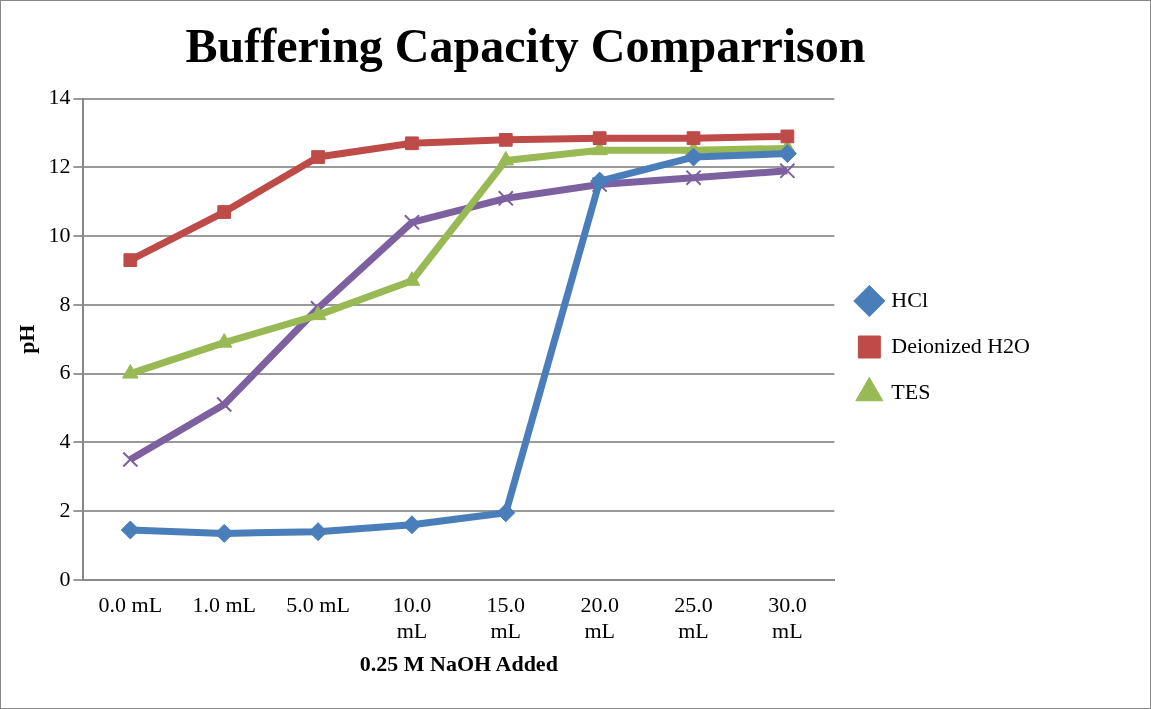 The width and height of the screenshot is (1151, 709). What do you see at coordinates (65, 509) in the screenshot?
I see `y-tick-label: 2` at bounding box center [65, 509].